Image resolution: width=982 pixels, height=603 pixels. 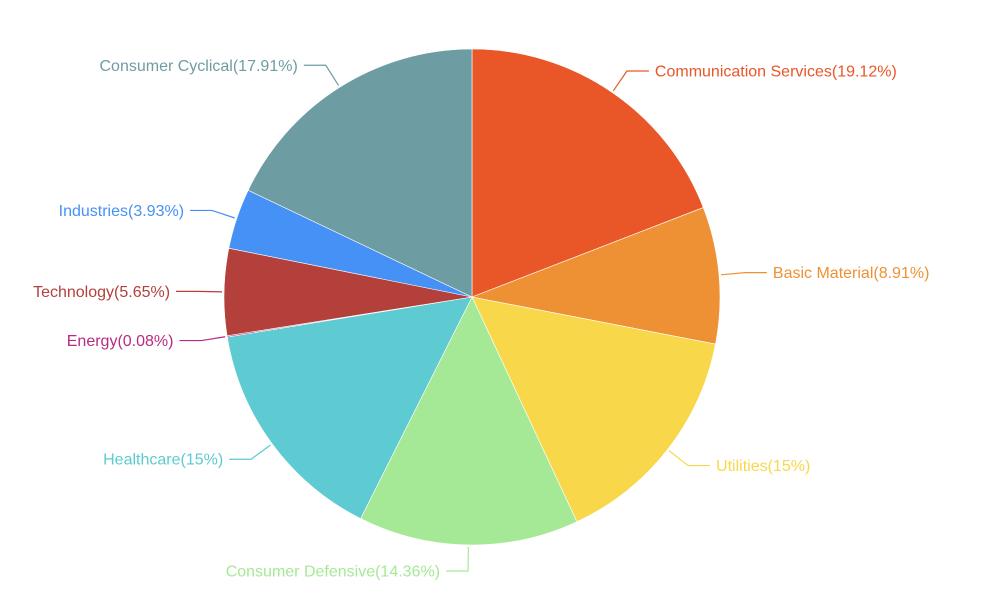 I want to click on slice-label-consumer-cyclical: Consumer Cyclical(17.91%), so click(x=198, y=66).